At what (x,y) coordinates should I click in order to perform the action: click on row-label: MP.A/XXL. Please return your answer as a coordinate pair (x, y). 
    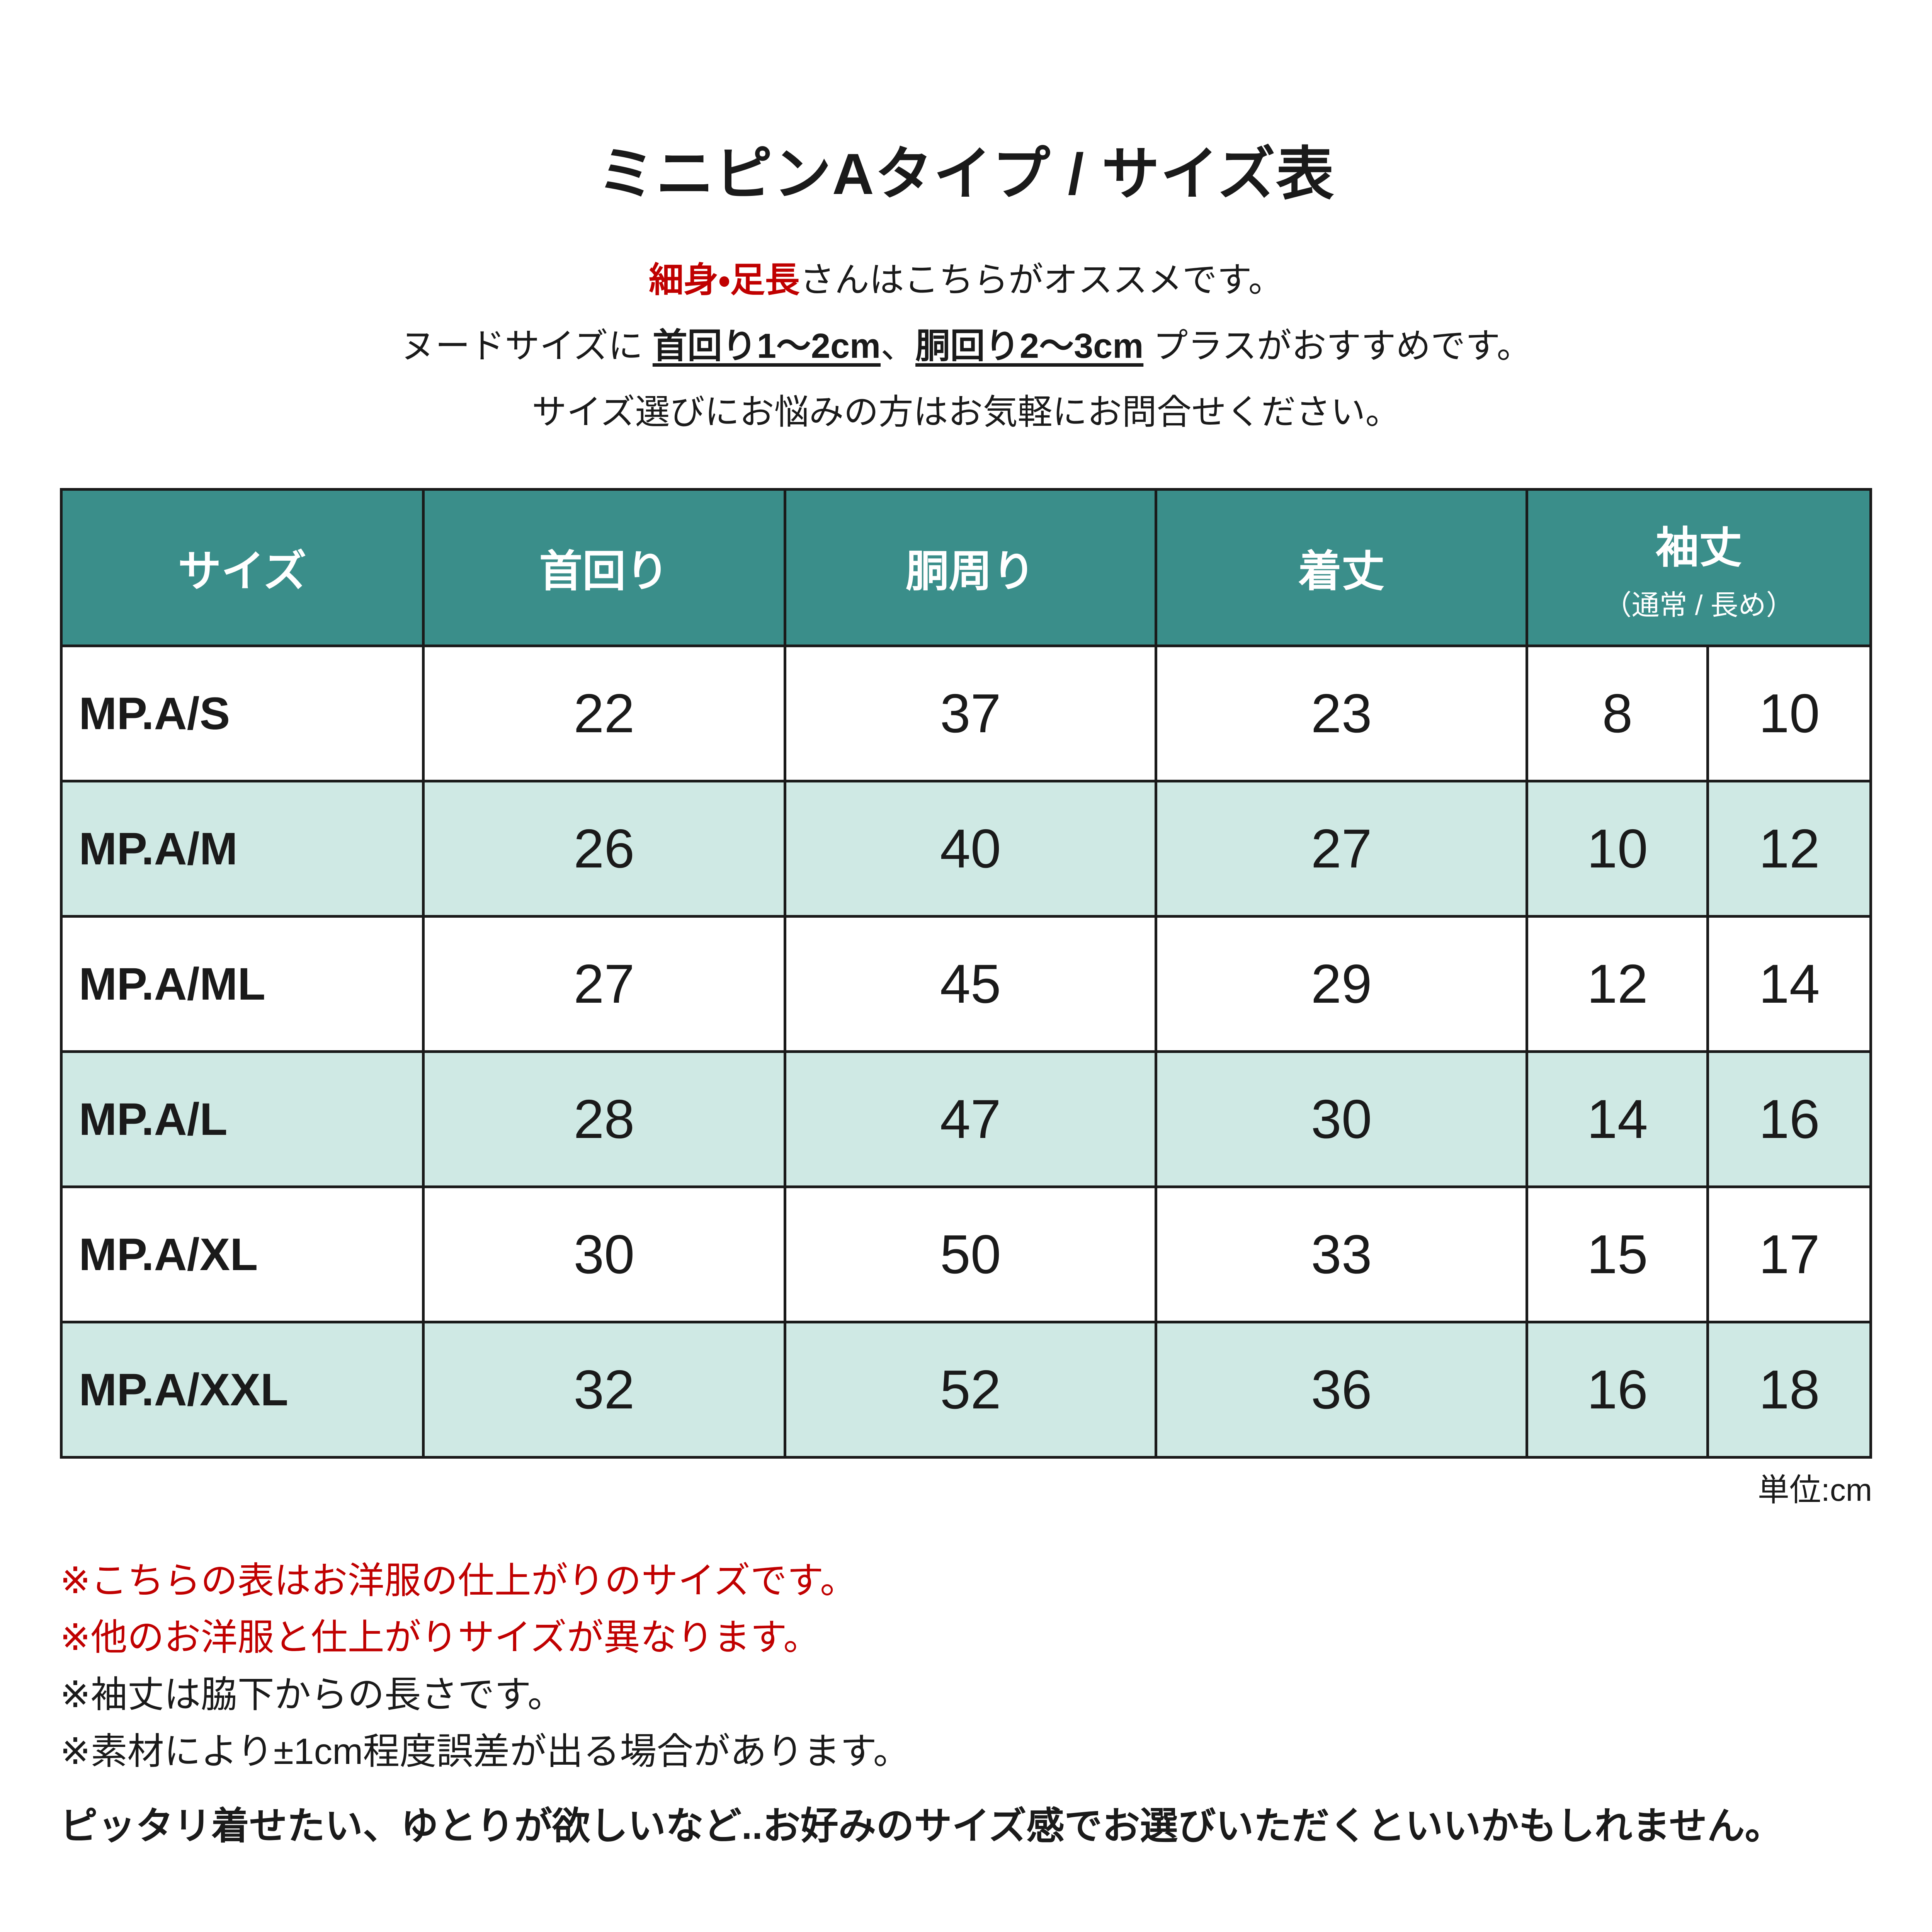
    Looking at the image, I should click on (243, 1390).